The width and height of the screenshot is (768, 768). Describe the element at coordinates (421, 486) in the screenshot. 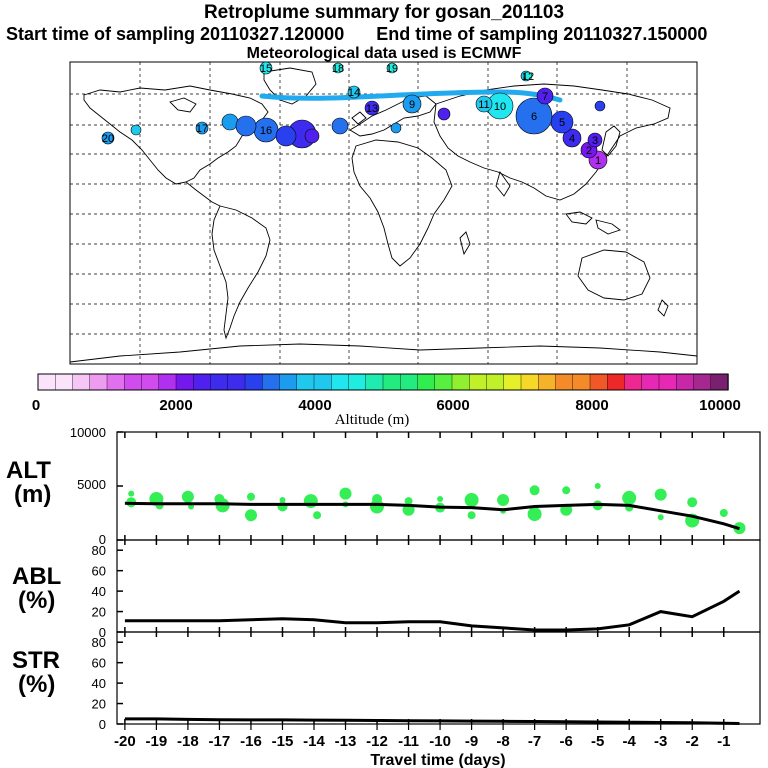

I see `alt-tick-marks` at that location.